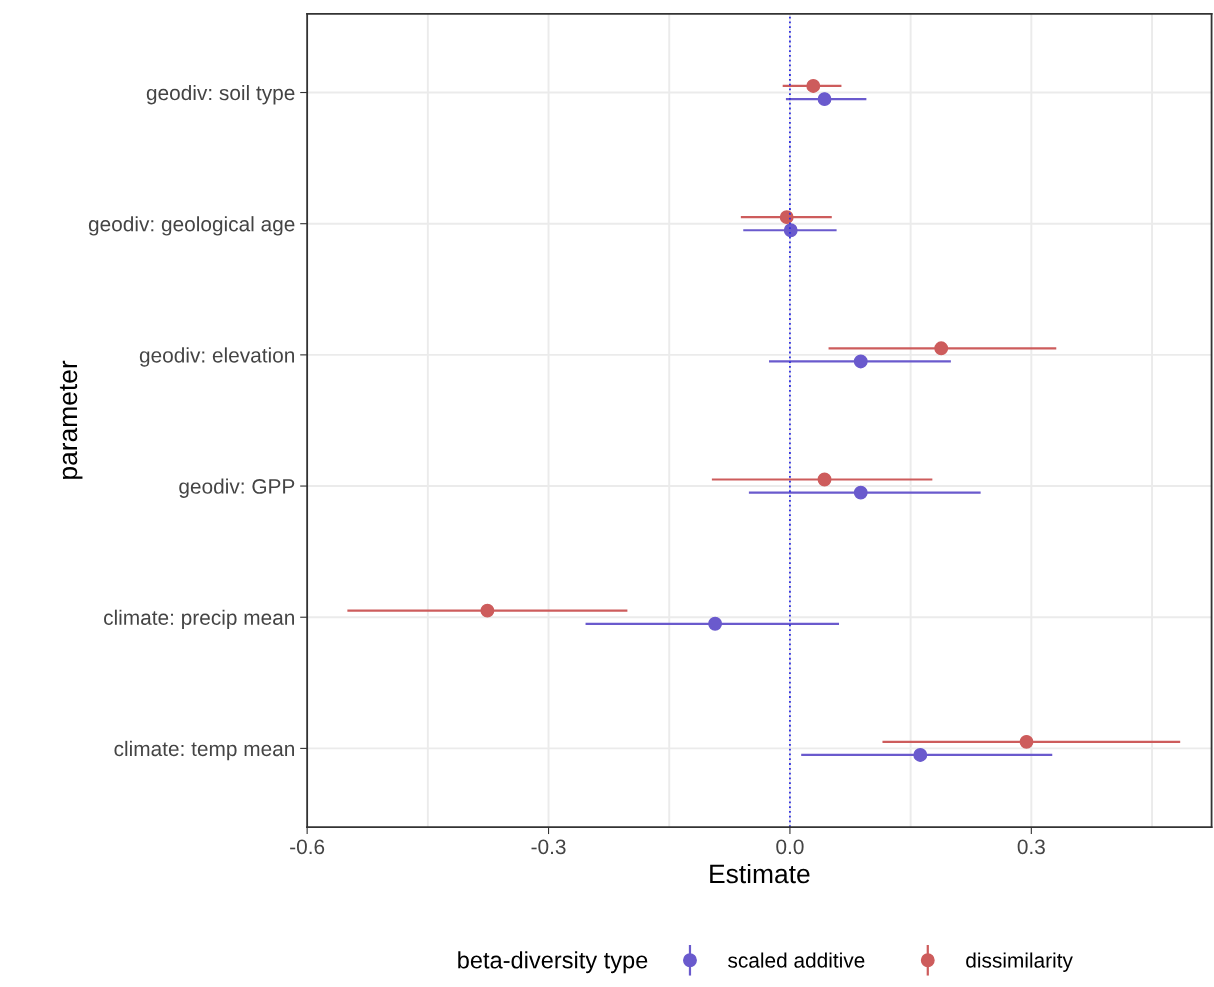  Describe the element at coordinates (307, 847) in the screenshot. I see `x-tick-label: -0.6` at that location.